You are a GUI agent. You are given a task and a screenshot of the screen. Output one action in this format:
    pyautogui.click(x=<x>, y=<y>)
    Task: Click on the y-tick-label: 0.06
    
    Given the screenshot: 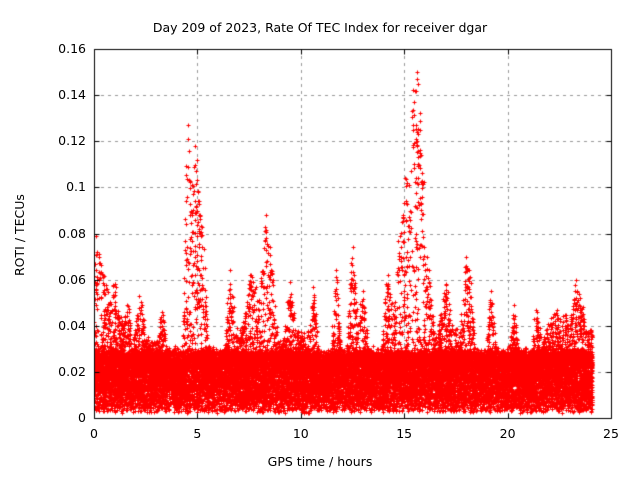 What is the action you would take?
    pyautogui.click(x=72, y=279)
    